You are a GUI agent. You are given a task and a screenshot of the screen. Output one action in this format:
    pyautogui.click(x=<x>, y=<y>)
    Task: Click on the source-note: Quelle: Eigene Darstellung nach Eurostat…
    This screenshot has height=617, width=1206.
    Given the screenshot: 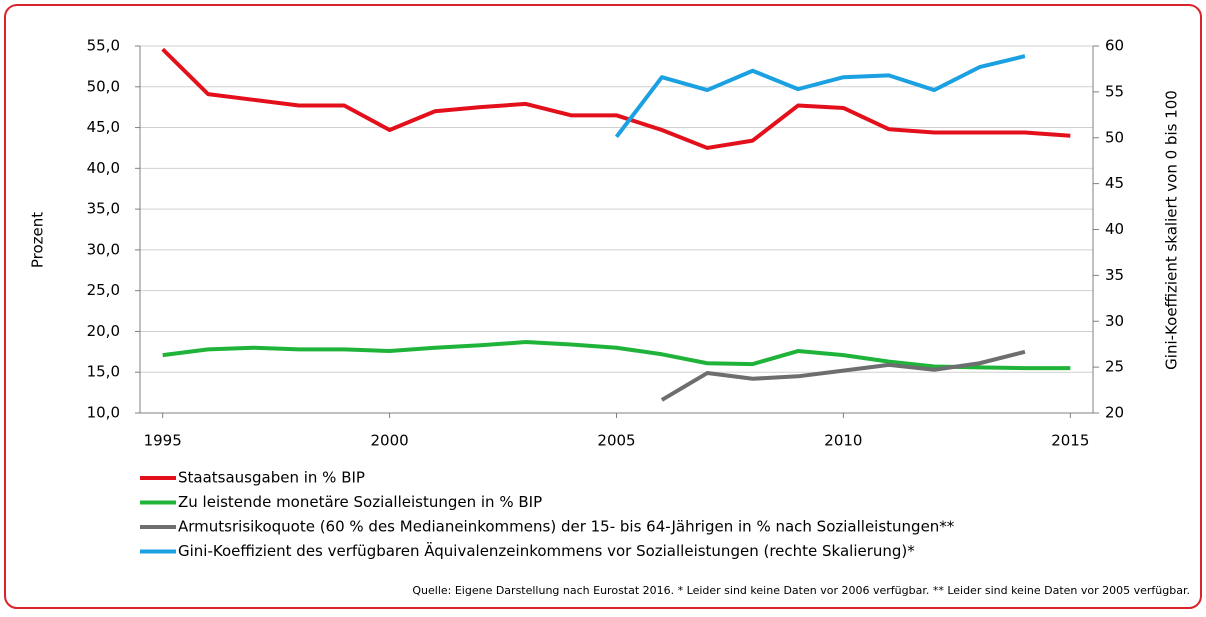 What is the action you would take?
    pyautogui.click(x=801, y=590)
    